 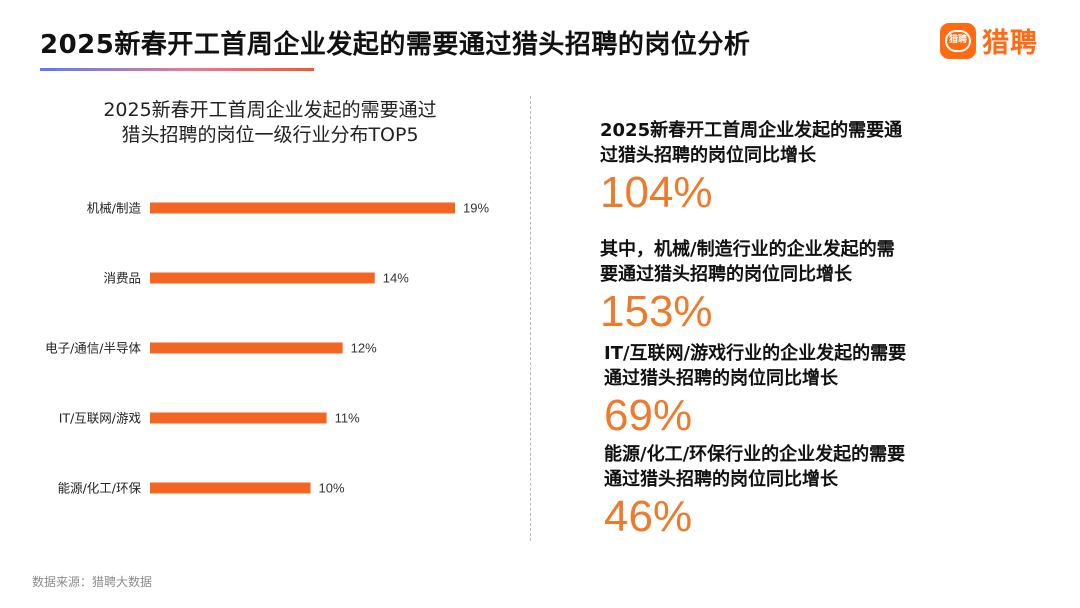 I want to click on category-label: IT/互联网/游戏, so click(x=100, y=418).